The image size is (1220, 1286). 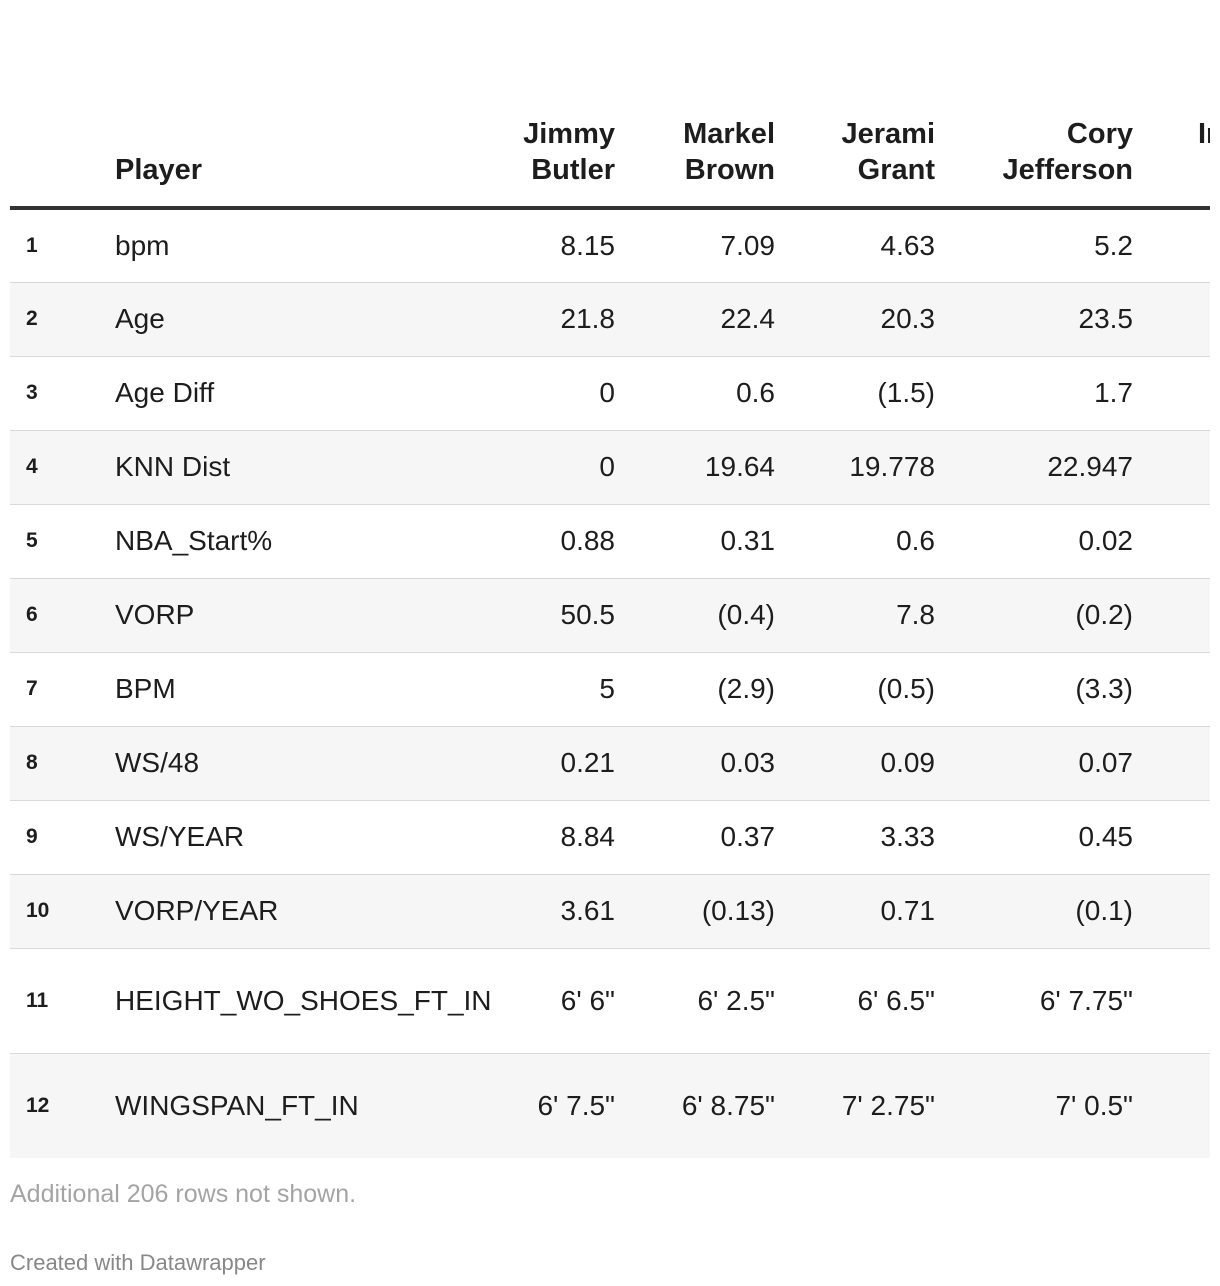 What do you see at coordinates (542, 1001) in the screenshot?
I see `table-cell: 6' 6"` at bounding box center [542, 1001].